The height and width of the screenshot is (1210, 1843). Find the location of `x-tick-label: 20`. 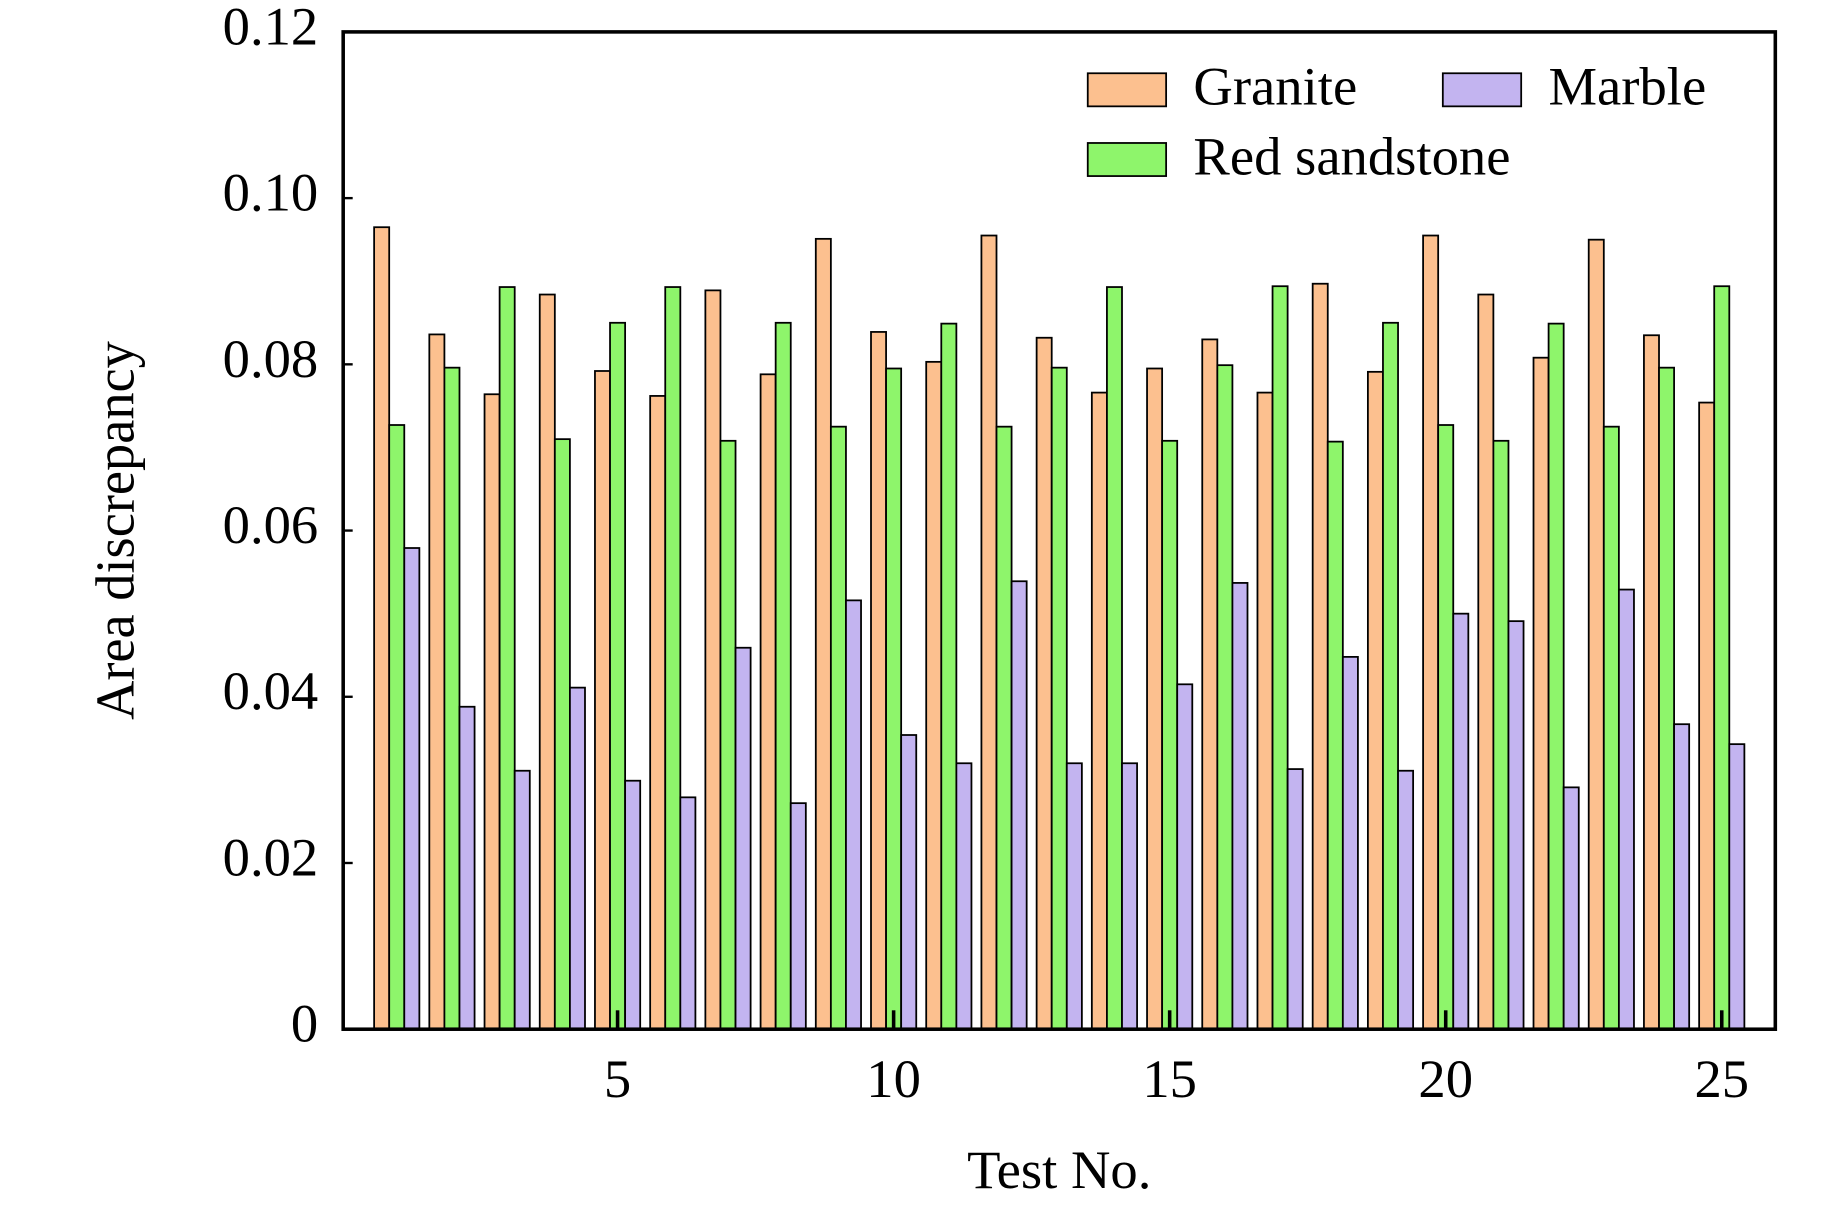

x-tick-label: 20 is located at coordinates (1445, 1078).